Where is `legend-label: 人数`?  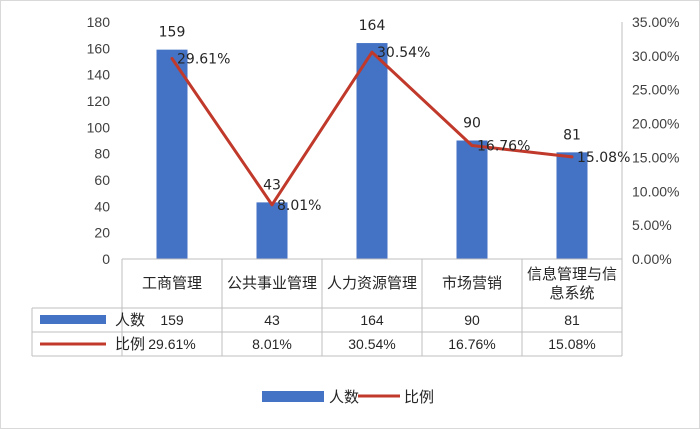 legend-label: 人数 is located at coordinates (344, 397).